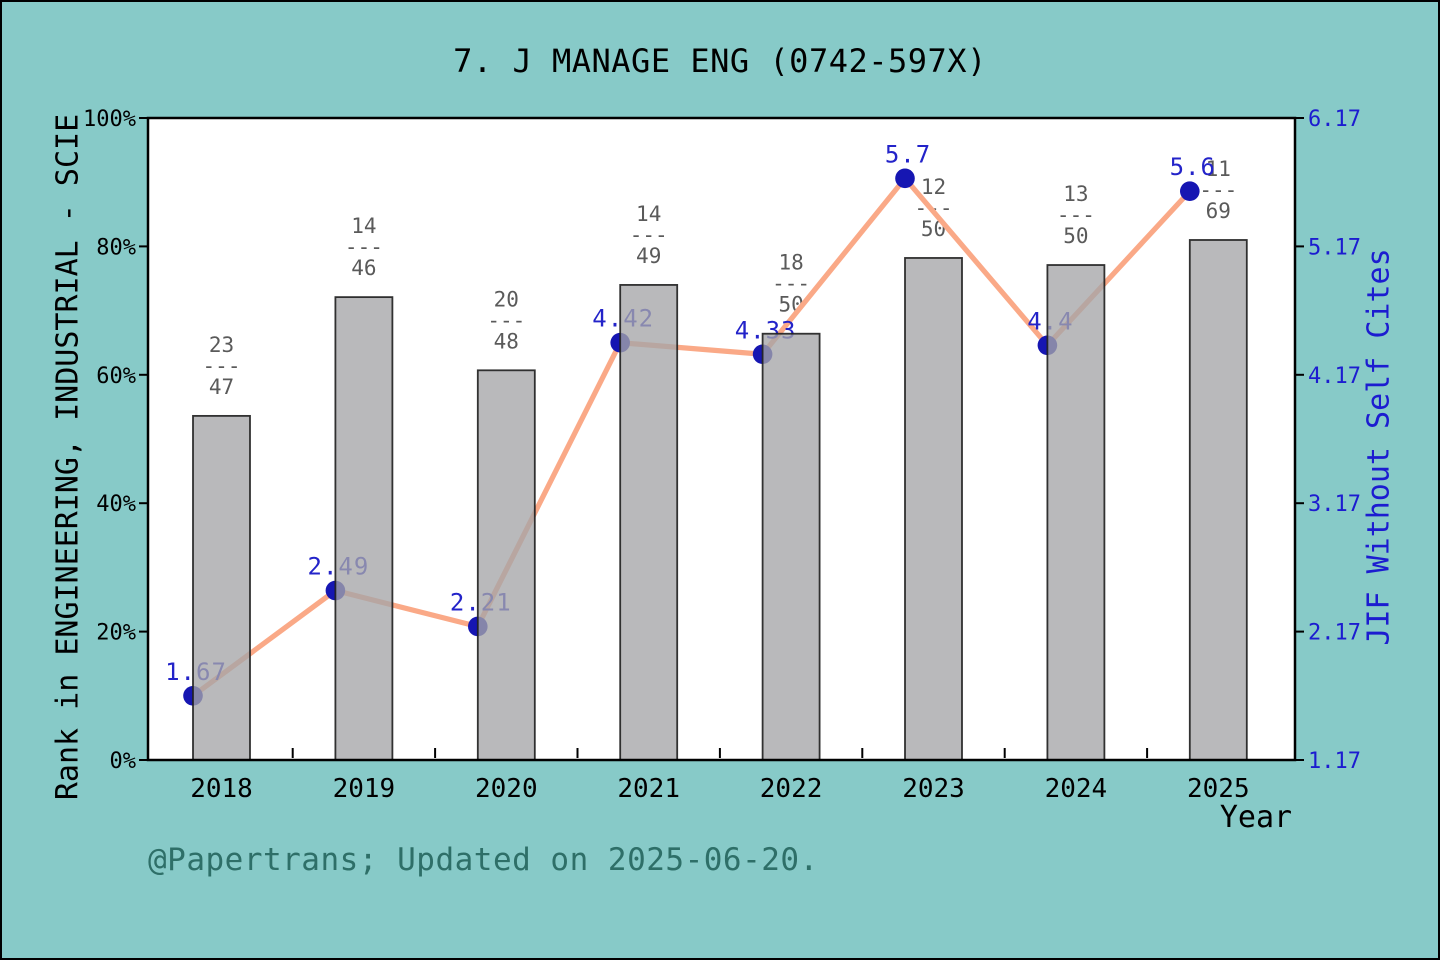 This screenshot has height=960, width=1440. Describe the element at coordinates (221, 789) in the screenshot. I see `x-axis-tick-label: 2018` at that location.